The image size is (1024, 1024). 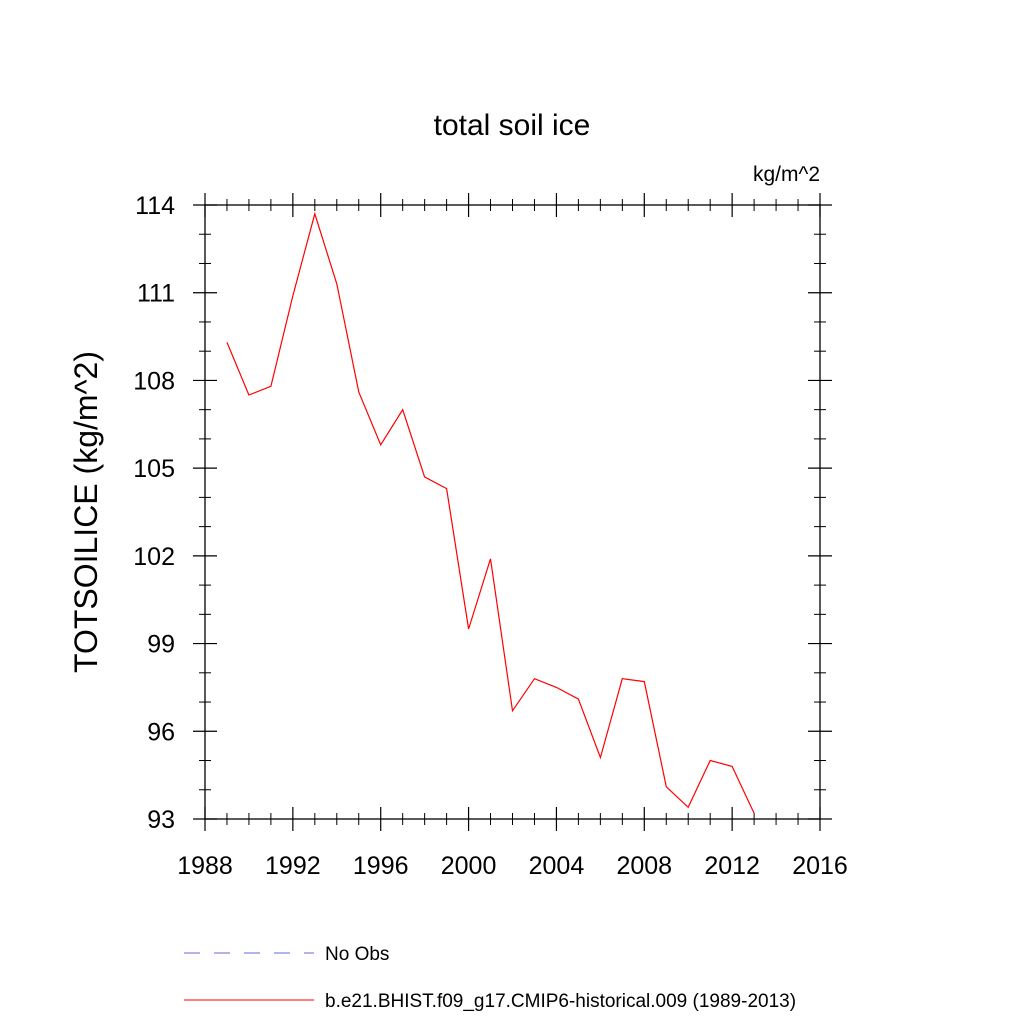 What do you see at coordinates (156, 294) in the screenshot?
I see `y-tick-label: 111` at bounding box center [156, 294].